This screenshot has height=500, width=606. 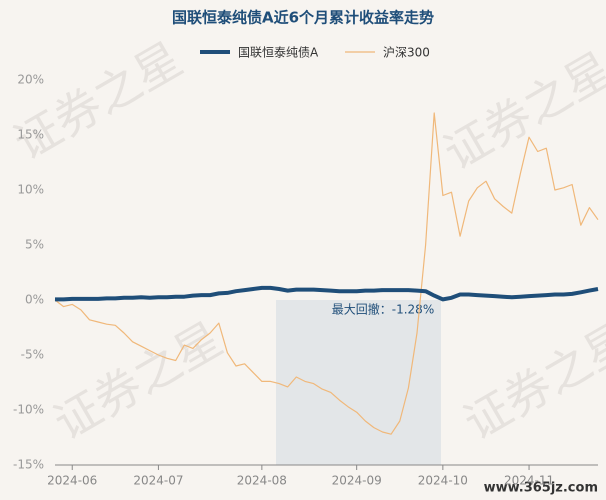 What do you see at coordinates (34, 300) in the screenshot?
I see `y-tick-label: 0%` at bounding box center [34, 300].